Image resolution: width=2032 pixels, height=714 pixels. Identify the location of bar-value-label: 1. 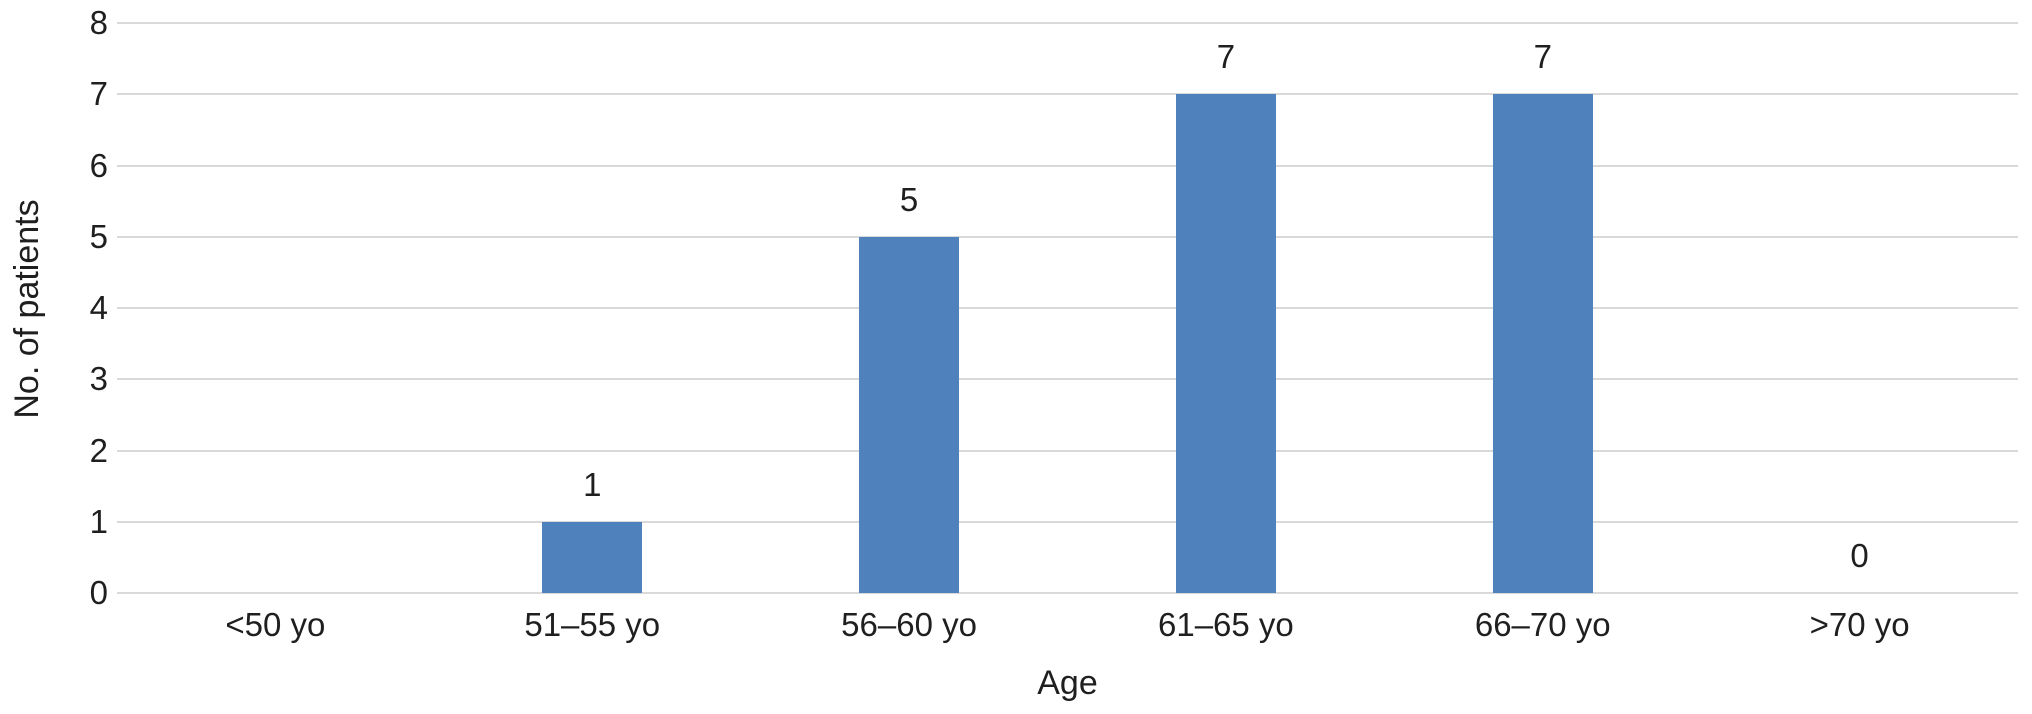
(592, 484).